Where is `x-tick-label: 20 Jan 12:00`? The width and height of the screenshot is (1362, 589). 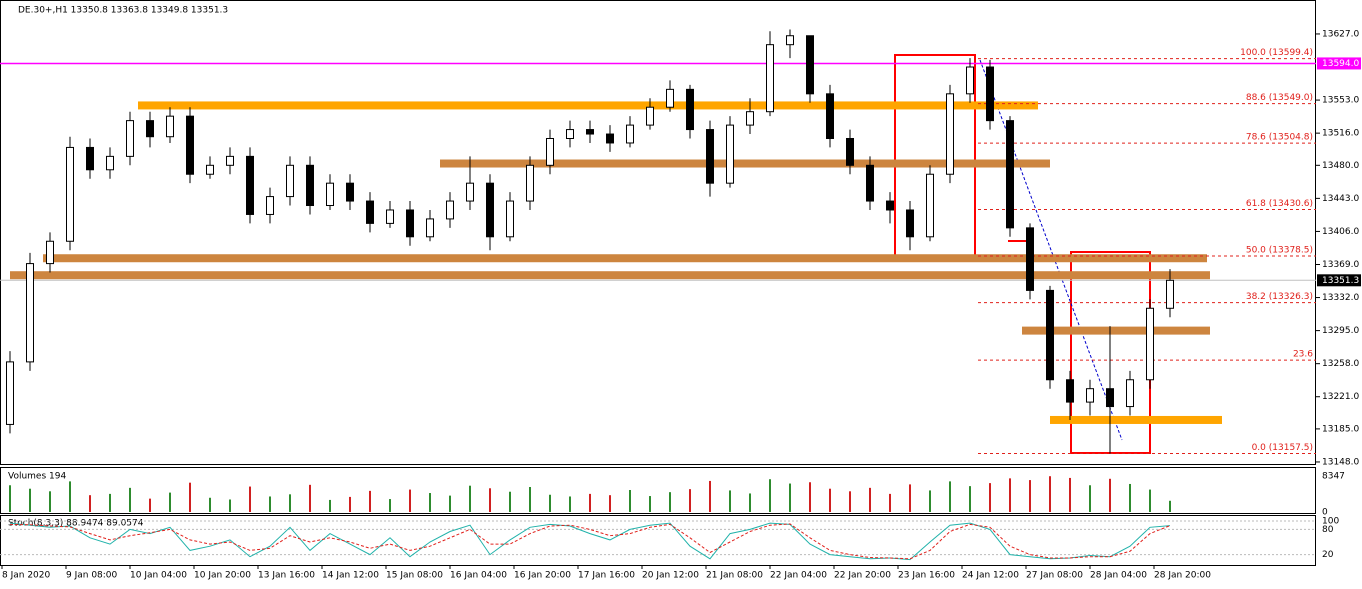
x-tick-label: 20 Jan 12:00 is located at coordinates (670, 576).